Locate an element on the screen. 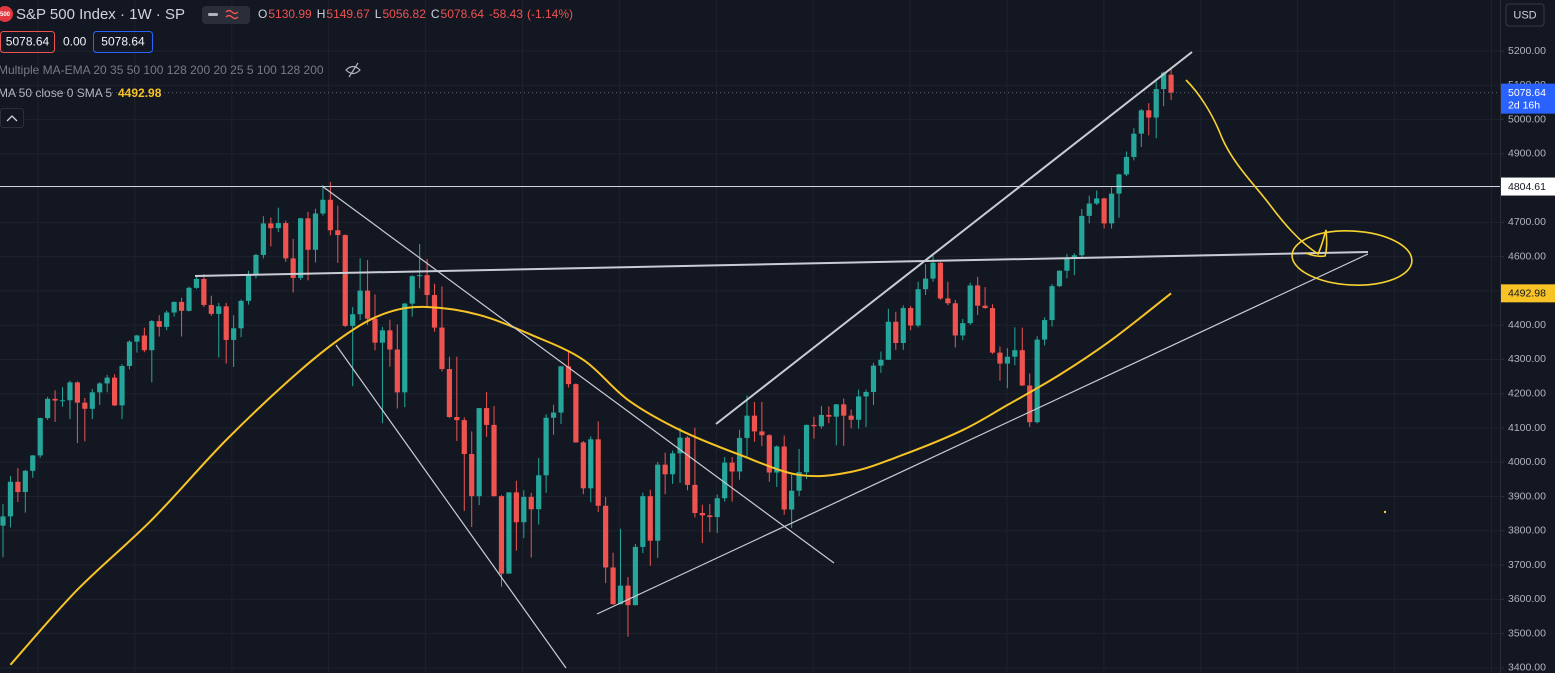 The width and height of the screenshot is (1555, 673). level-label: 4804.61 is located at coordinates (1527, 187).